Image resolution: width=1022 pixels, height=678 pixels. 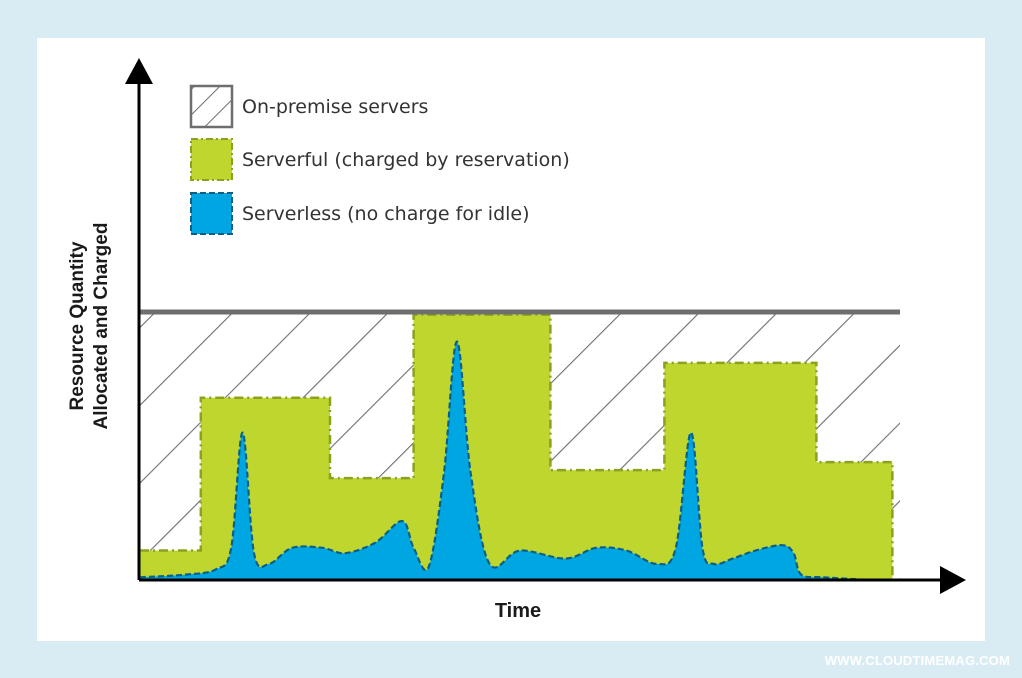 I want to click on legend-swatch-serverless, so click(x=211, y=213).